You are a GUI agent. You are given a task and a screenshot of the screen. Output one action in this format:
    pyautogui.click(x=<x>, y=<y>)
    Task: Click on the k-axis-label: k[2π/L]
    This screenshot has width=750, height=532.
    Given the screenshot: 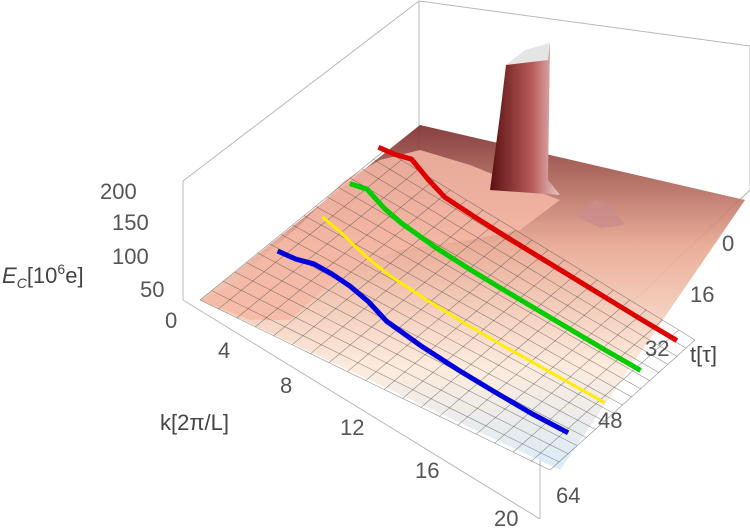 What is the action you would take?
    pyautogui.click(x=194, y=422)
    